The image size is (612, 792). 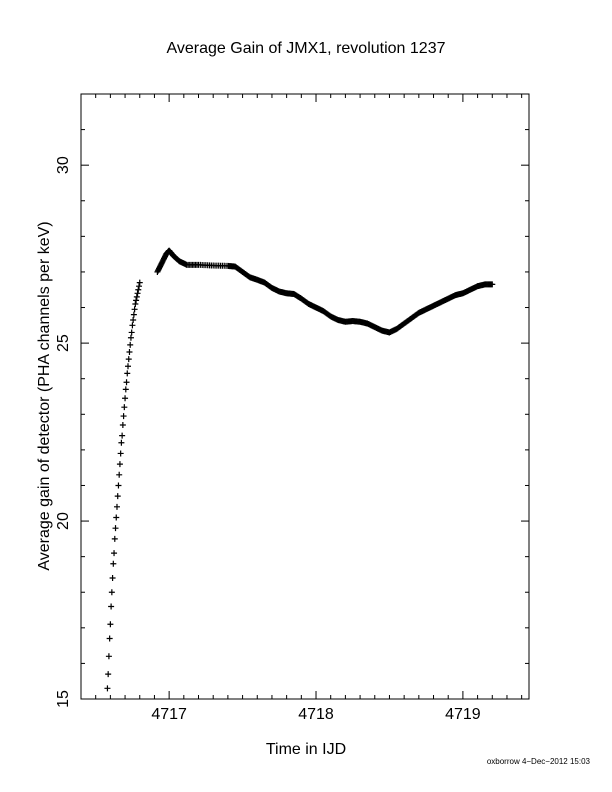 I want to click on y-tick-label: 20, so click(x=63, y=521).